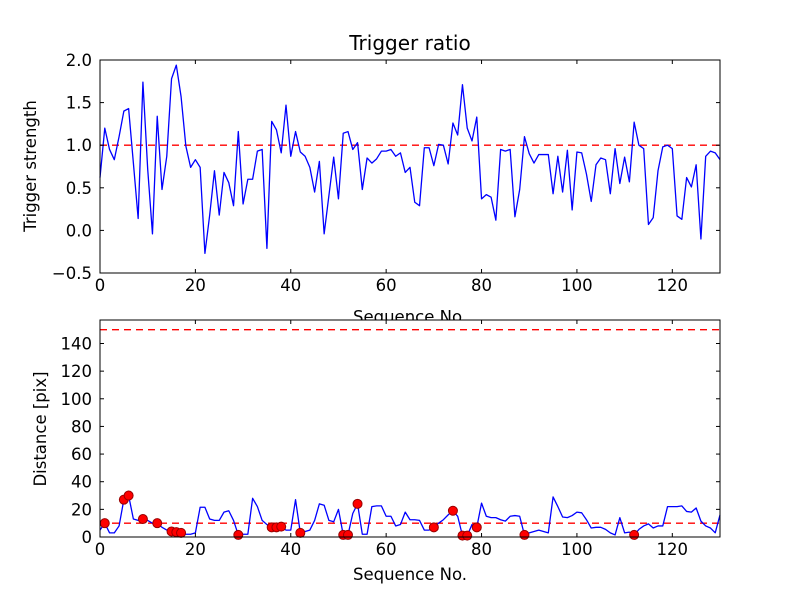  I want to click on y-tick-label: 60, so click(81, 454).